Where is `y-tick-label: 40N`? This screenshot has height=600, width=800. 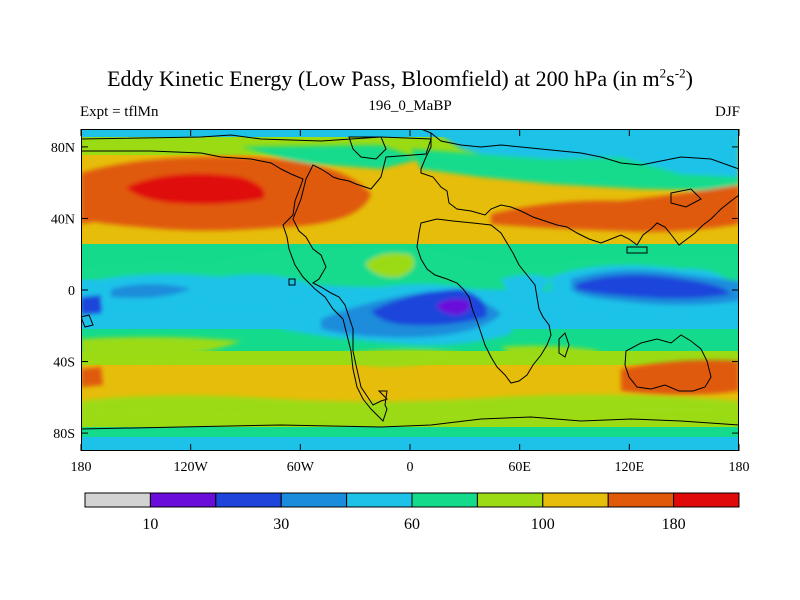
y-tick-label: 40N is located at coordinates (63, 219).